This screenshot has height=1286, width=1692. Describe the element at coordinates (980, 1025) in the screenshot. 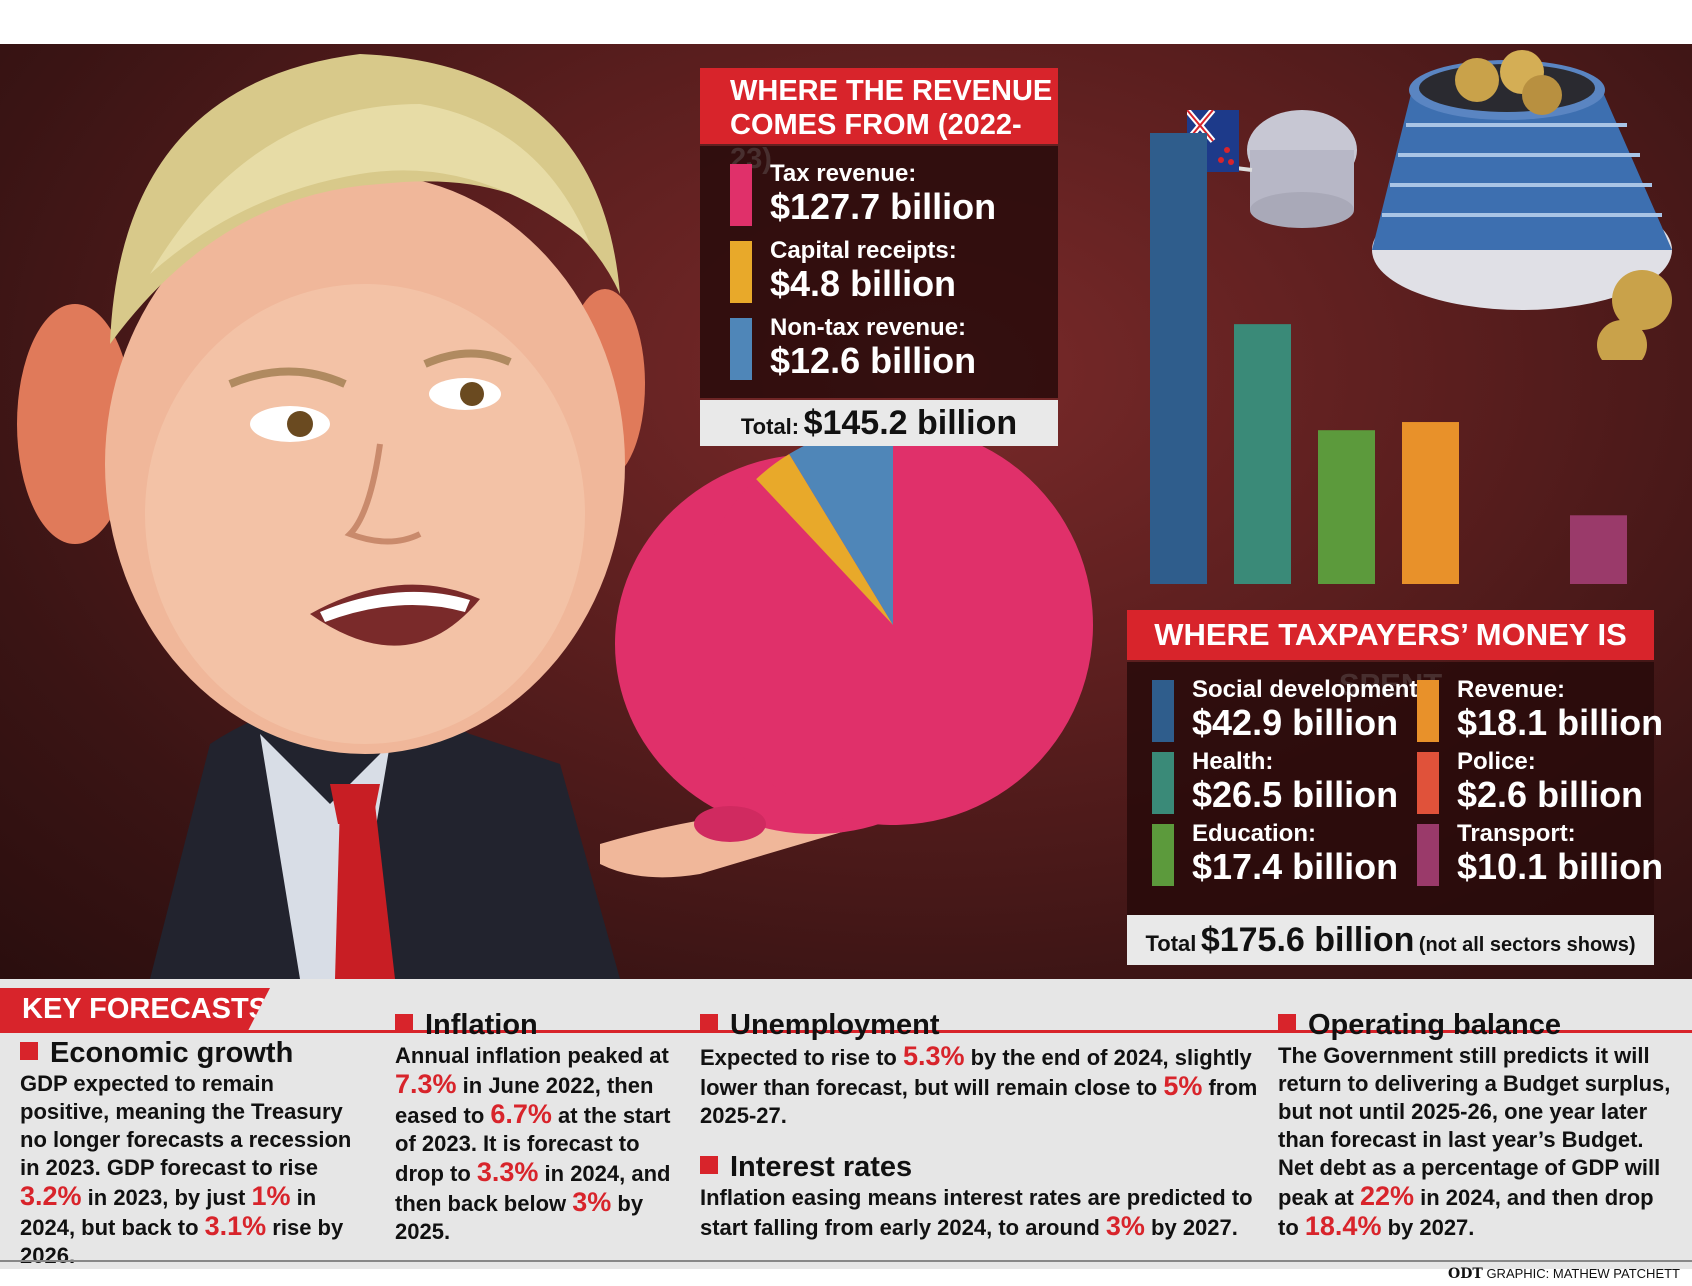

I see `forecast-title: Unemployment` at that location.